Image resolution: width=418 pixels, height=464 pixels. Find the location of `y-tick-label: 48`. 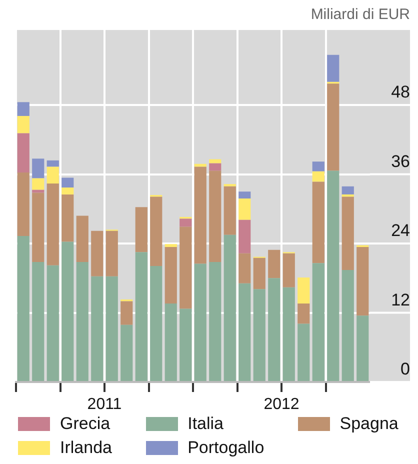

y-tick-label: 48 is located at coordinates (400, 92).